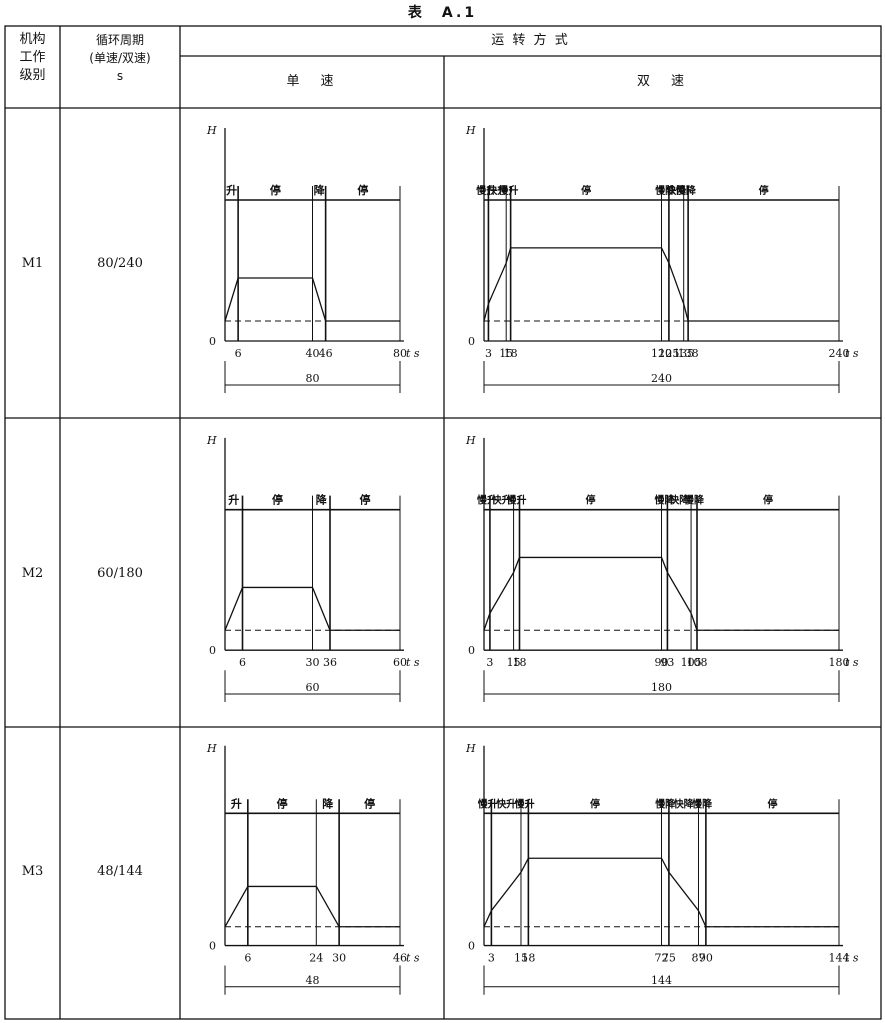  I want to click on tick-label: 125, so click(668, 353).